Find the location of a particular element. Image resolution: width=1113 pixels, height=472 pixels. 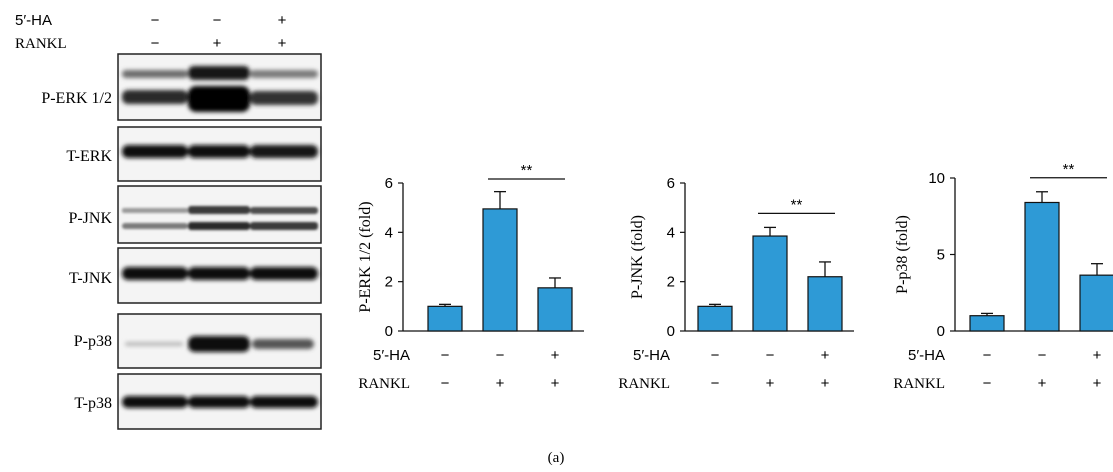

blot-label: P-JNK is located at coordinates (90, 218).